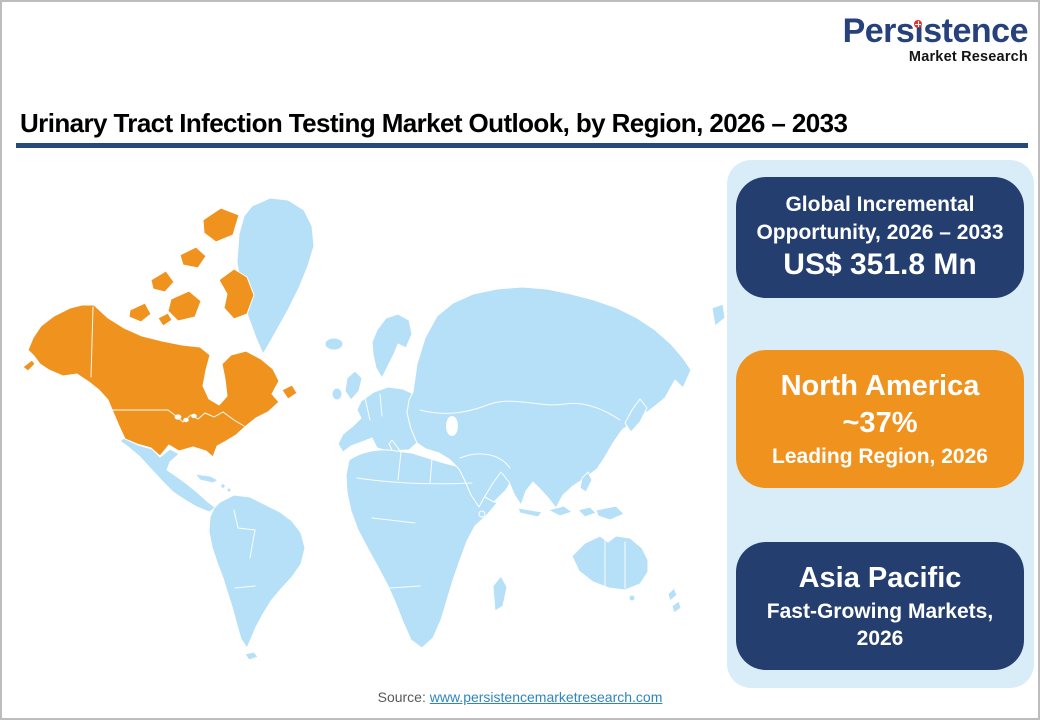 The width and height of the screenshot is (1040, 720). I want to click on region-new-zealand, so click(672, 594).